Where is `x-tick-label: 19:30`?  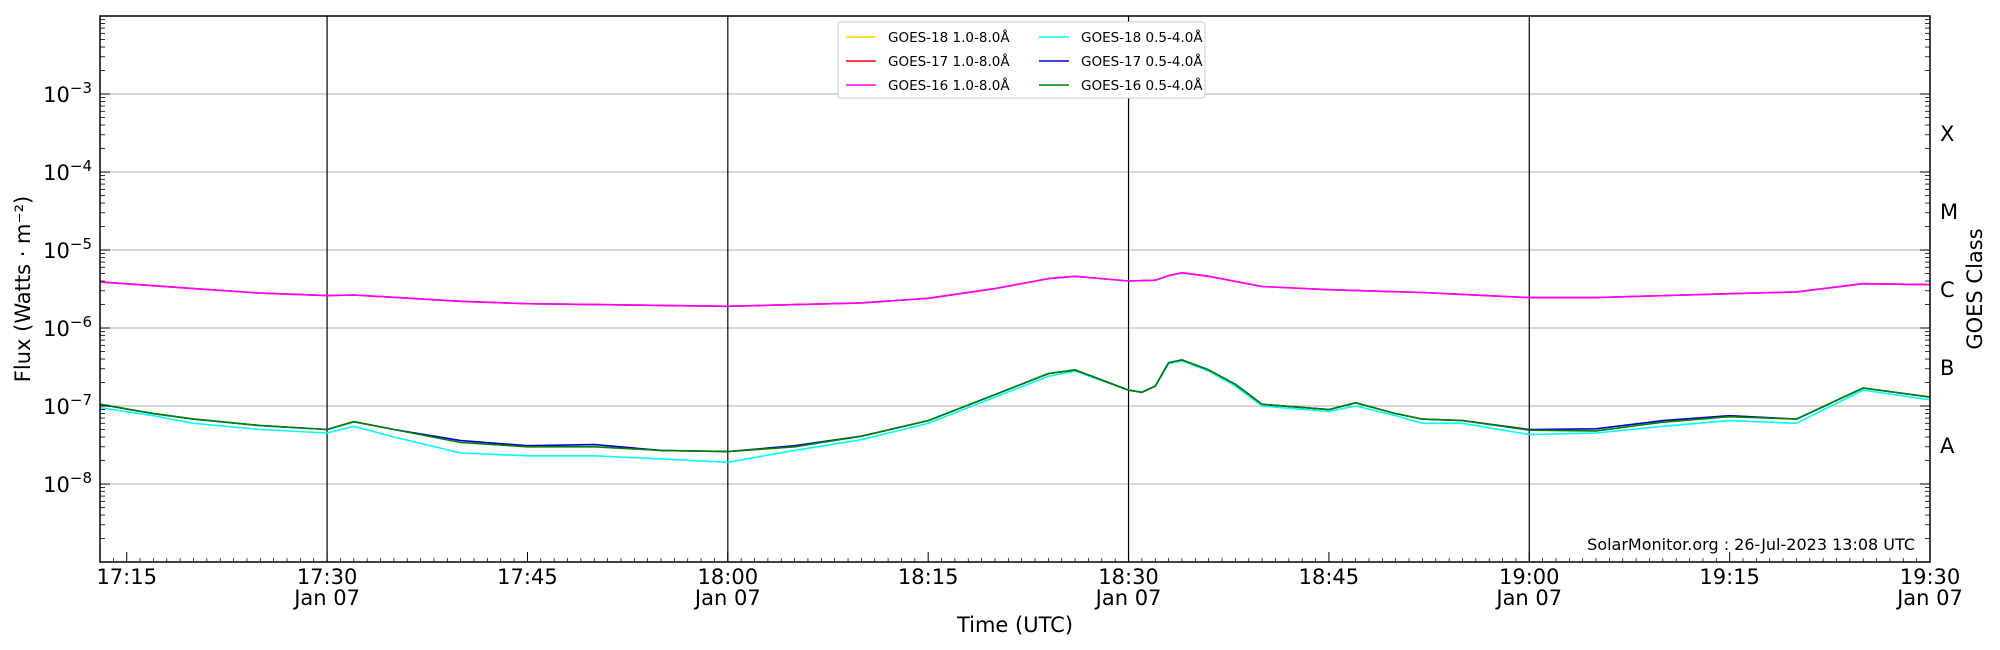
x-tick-label: 19:30 is located at coordinates (1930, 577).